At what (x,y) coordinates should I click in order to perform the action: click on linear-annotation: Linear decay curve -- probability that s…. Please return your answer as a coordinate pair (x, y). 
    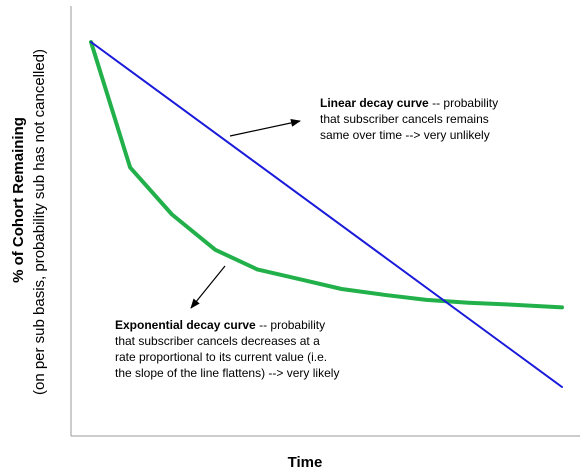
    Looking at the image, I should click on (409, 119).